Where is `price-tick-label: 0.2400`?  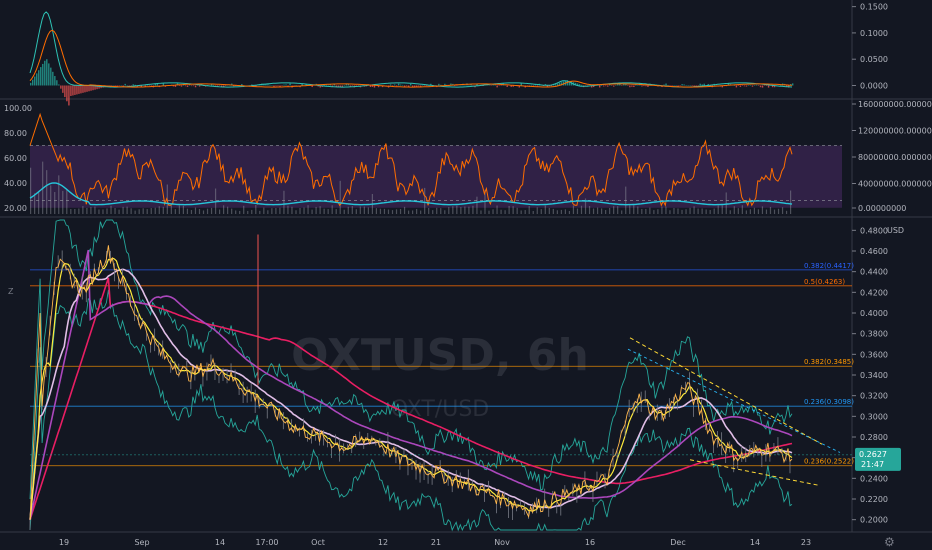 price-tick-label: 0.2400 is located at coordinates (874, 478).